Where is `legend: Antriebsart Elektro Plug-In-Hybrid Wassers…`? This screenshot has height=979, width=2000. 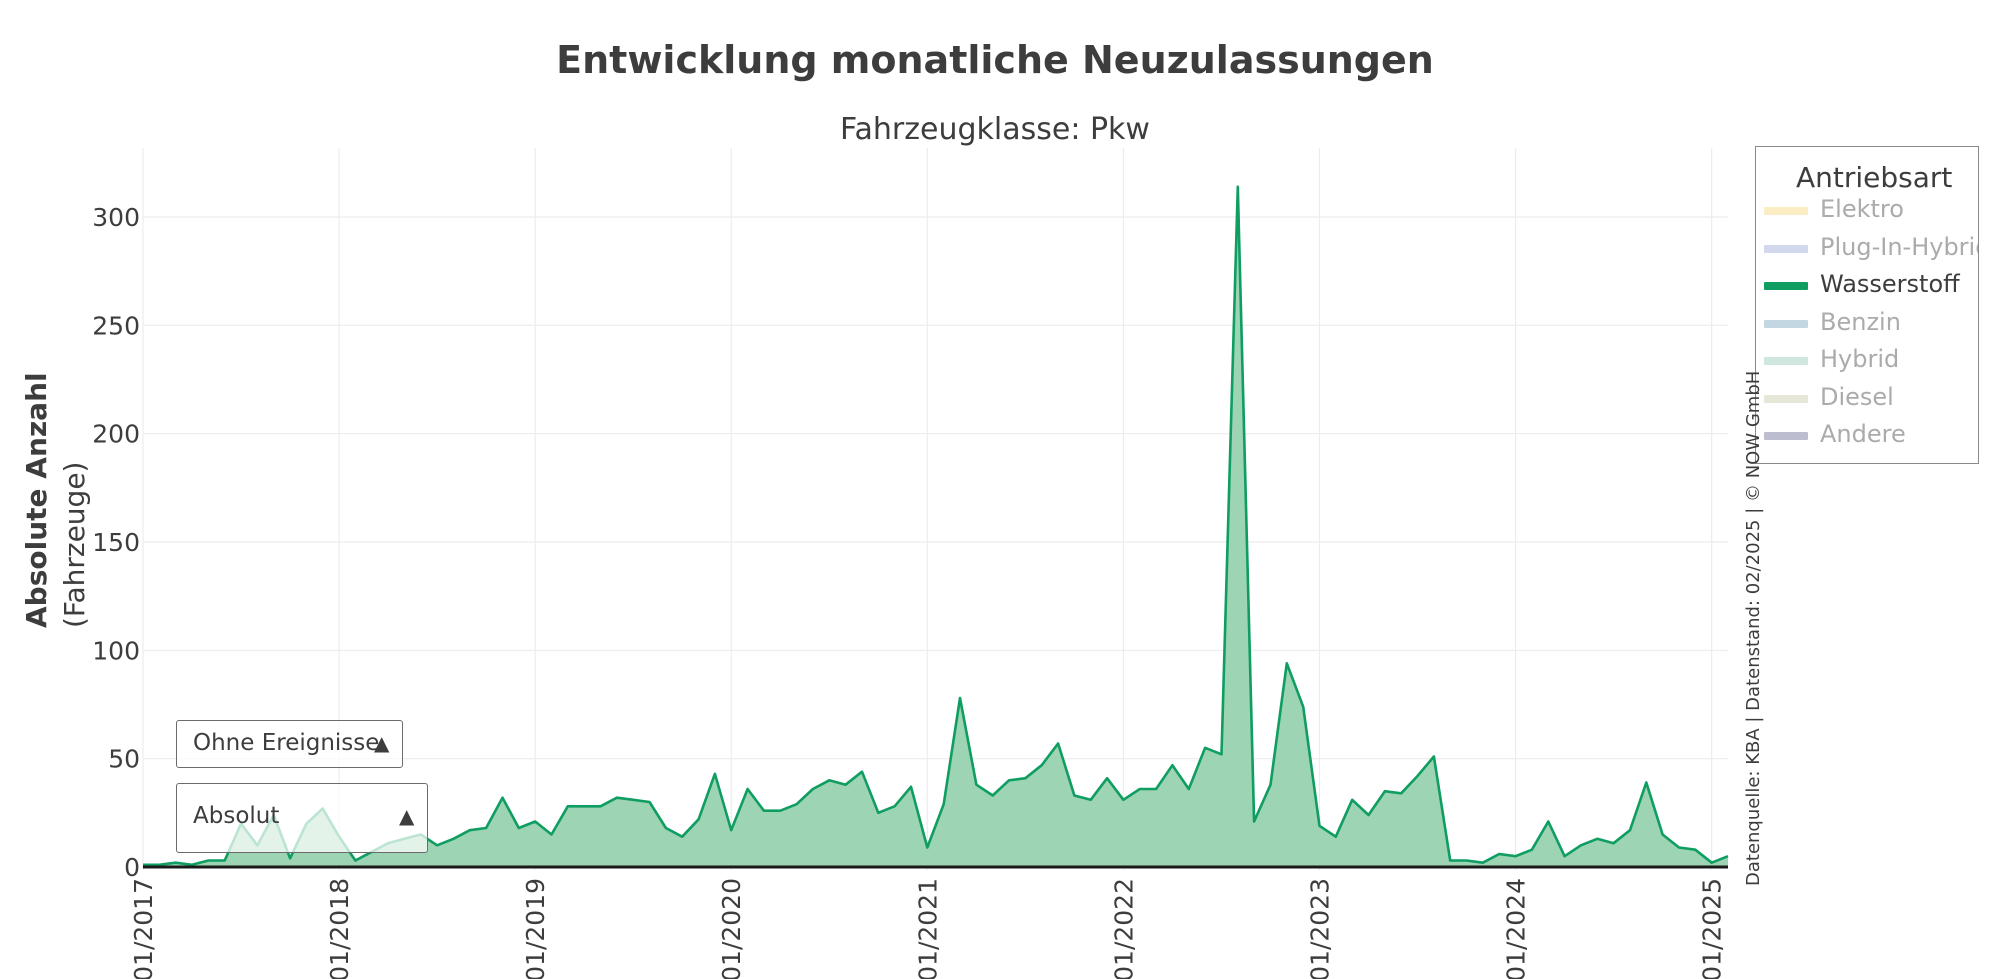
legend: Antriebsart Elektro Plug-In-Hybrid Wassers… is located at coordinates (1867, 305).